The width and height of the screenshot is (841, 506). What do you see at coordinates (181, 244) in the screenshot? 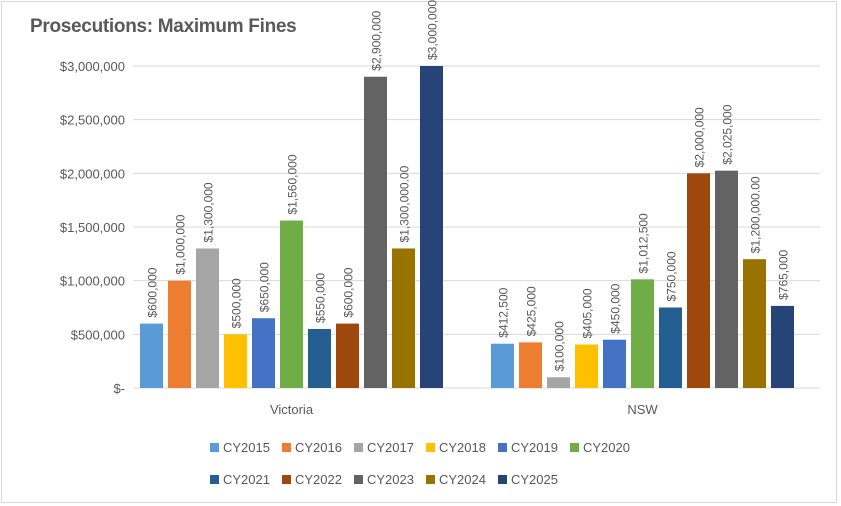
I see `data-label: $1,000,000` at bounding box center [181, 244].